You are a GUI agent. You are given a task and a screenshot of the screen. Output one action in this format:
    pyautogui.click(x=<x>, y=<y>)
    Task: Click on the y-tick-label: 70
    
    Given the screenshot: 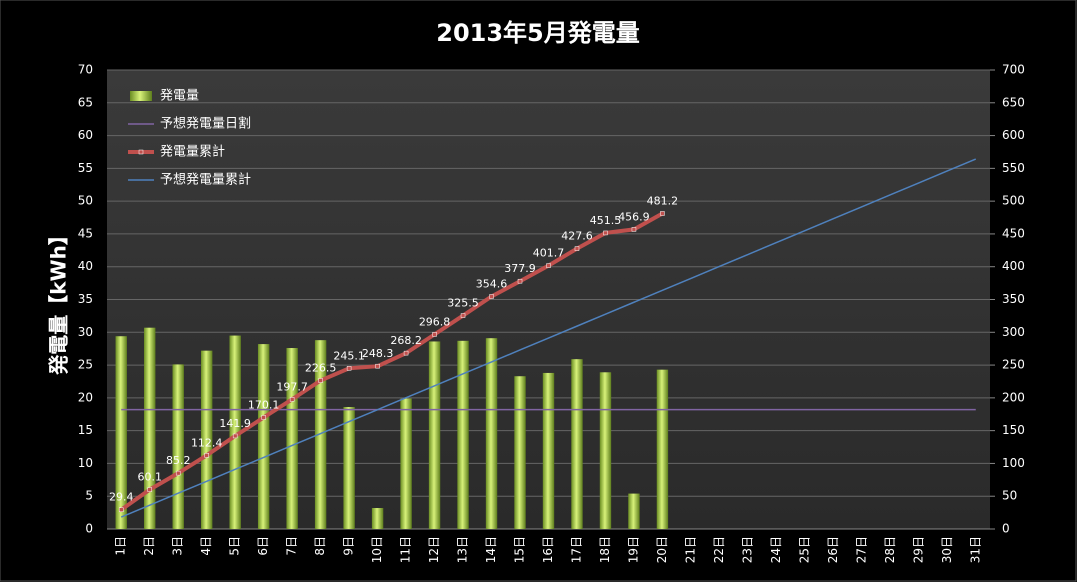 What is the action you would take?
    pyautogui.click(x=85, y=70)
    